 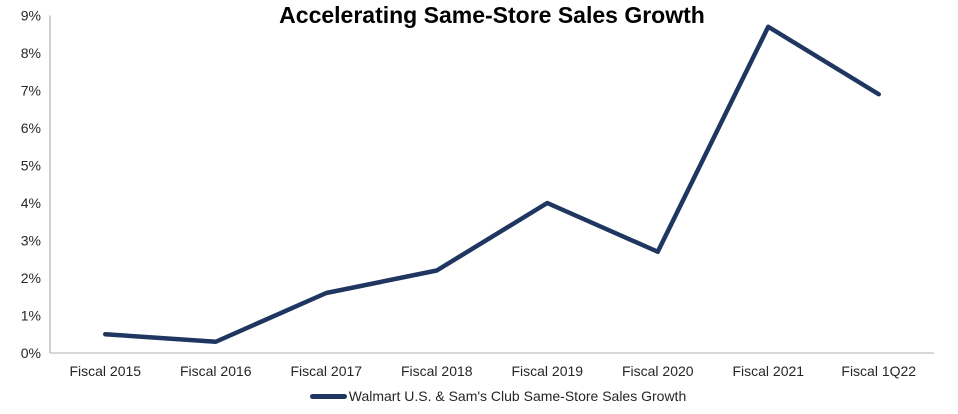 I want to click on y-axis-tick-label: 7%, so click(x=31, y=91).